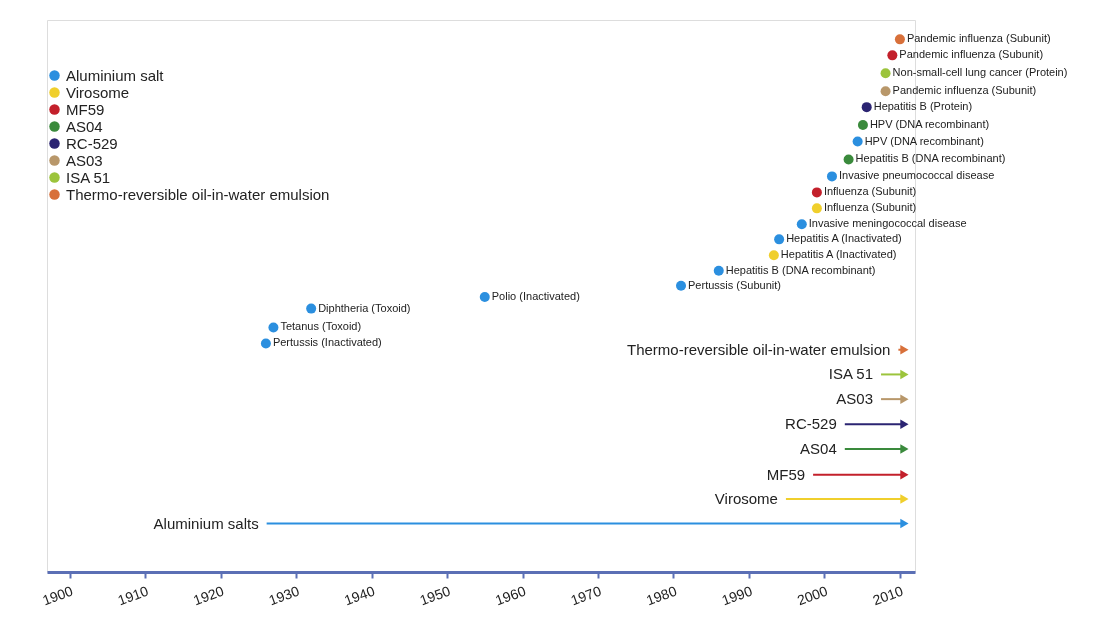 The width and height of the screenshot is (1093, 631). I want to click on legend-label: Virosome, so click(98, 92).